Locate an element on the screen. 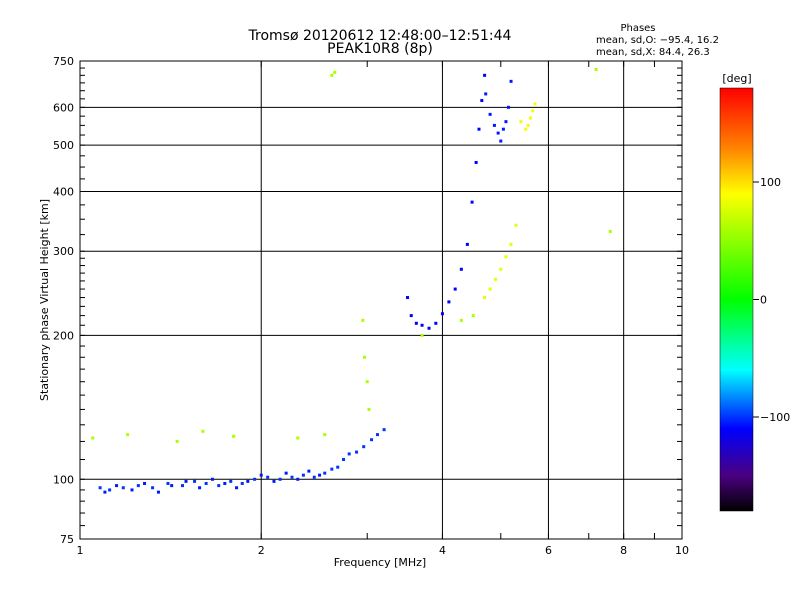  y-tick-label: 100 is located at coordinates (63, 479).